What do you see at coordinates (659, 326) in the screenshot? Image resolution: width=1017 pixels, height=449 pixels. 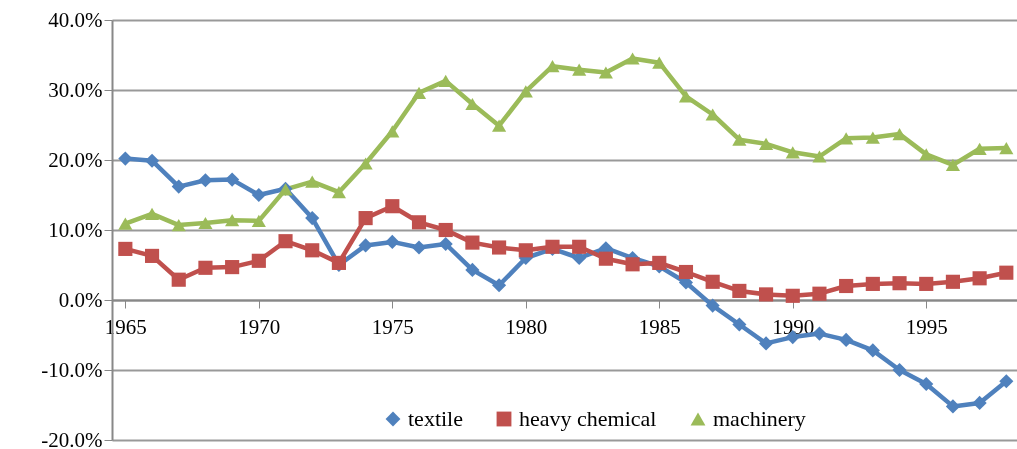 I see `x-tick-label: 1985` at bounding box center [659, 326].